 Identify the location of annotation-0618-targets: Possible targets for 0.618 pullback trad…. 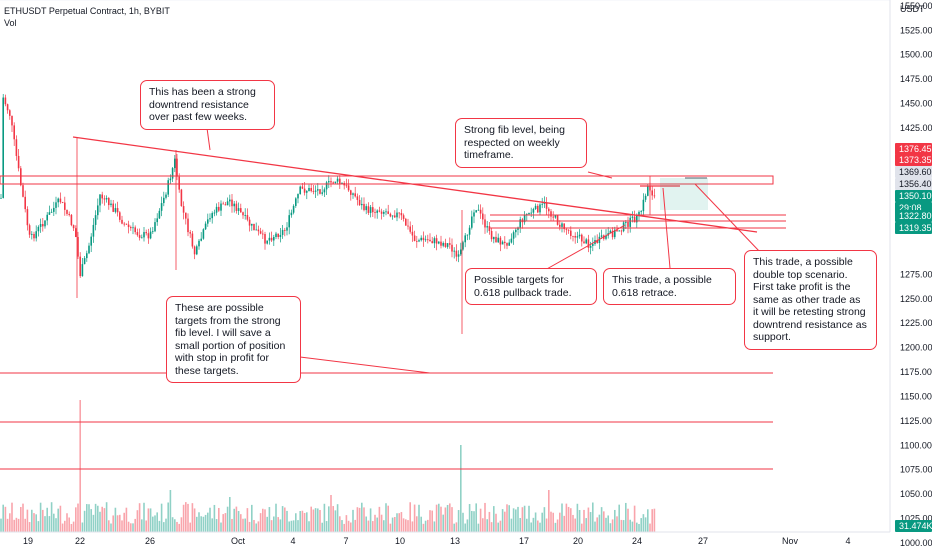
(531, 286).